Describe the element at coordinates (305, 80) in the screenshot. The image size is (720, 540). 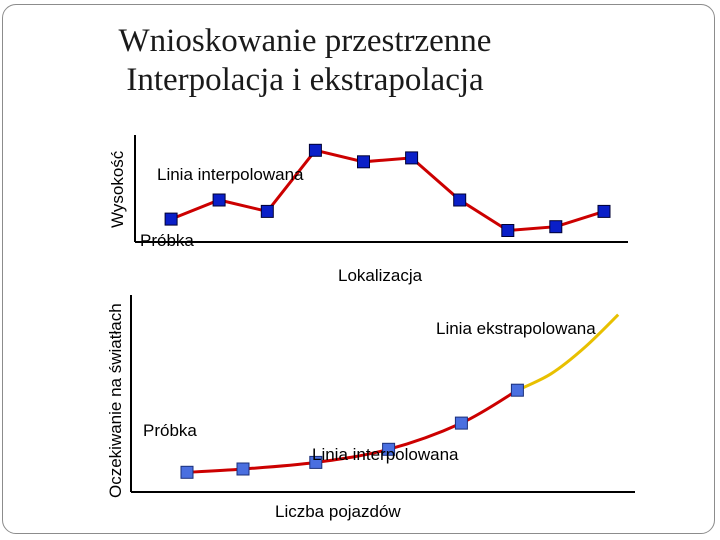
I see `title-line-2: Interpolacja i ekstrapolacja` at that location.